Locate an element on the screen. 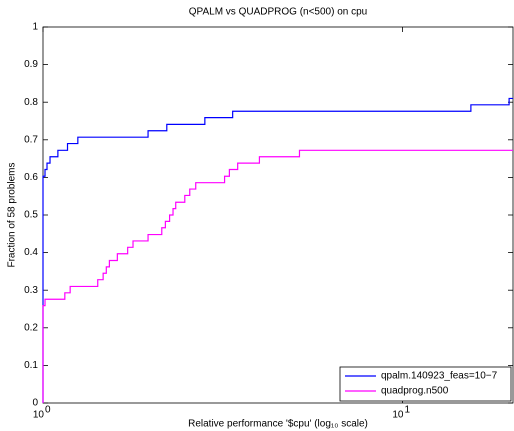 This screenshot has height=431, width=514. legend-label: quadprog.n500 is located at coordinates (415, 391).